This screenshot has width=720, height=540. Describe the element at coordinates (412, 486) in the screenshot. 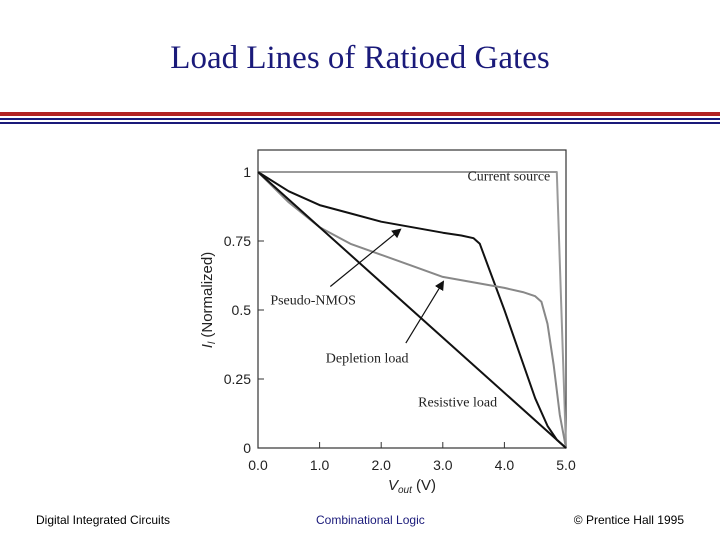

I see `x-axis-label: Vout (V)` at that location.